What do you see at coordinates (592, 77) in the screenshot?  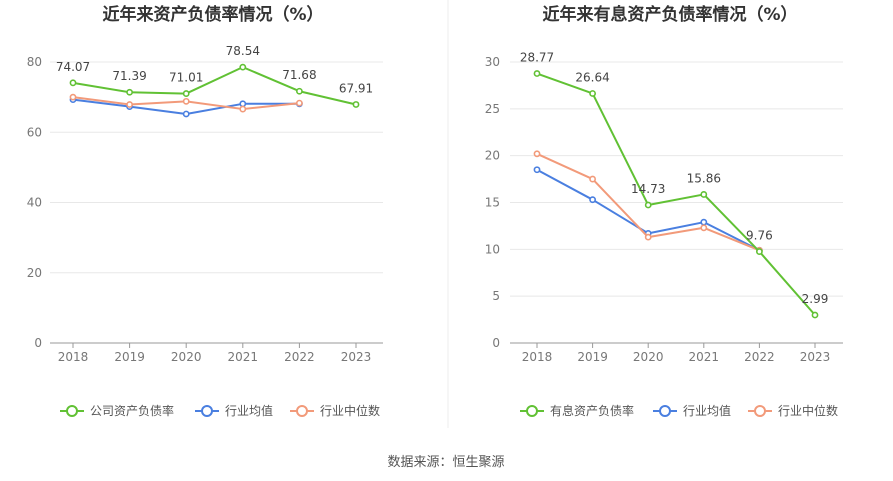 I see `data-label: 26.64` at bounding box center [592, 77].